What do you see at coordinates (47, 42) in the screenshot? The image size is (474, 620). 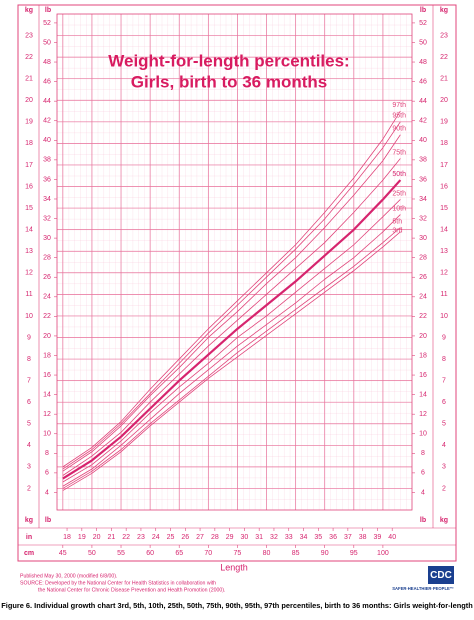 I see `y2-tick-label: 50` at bounding box center [47, 42].